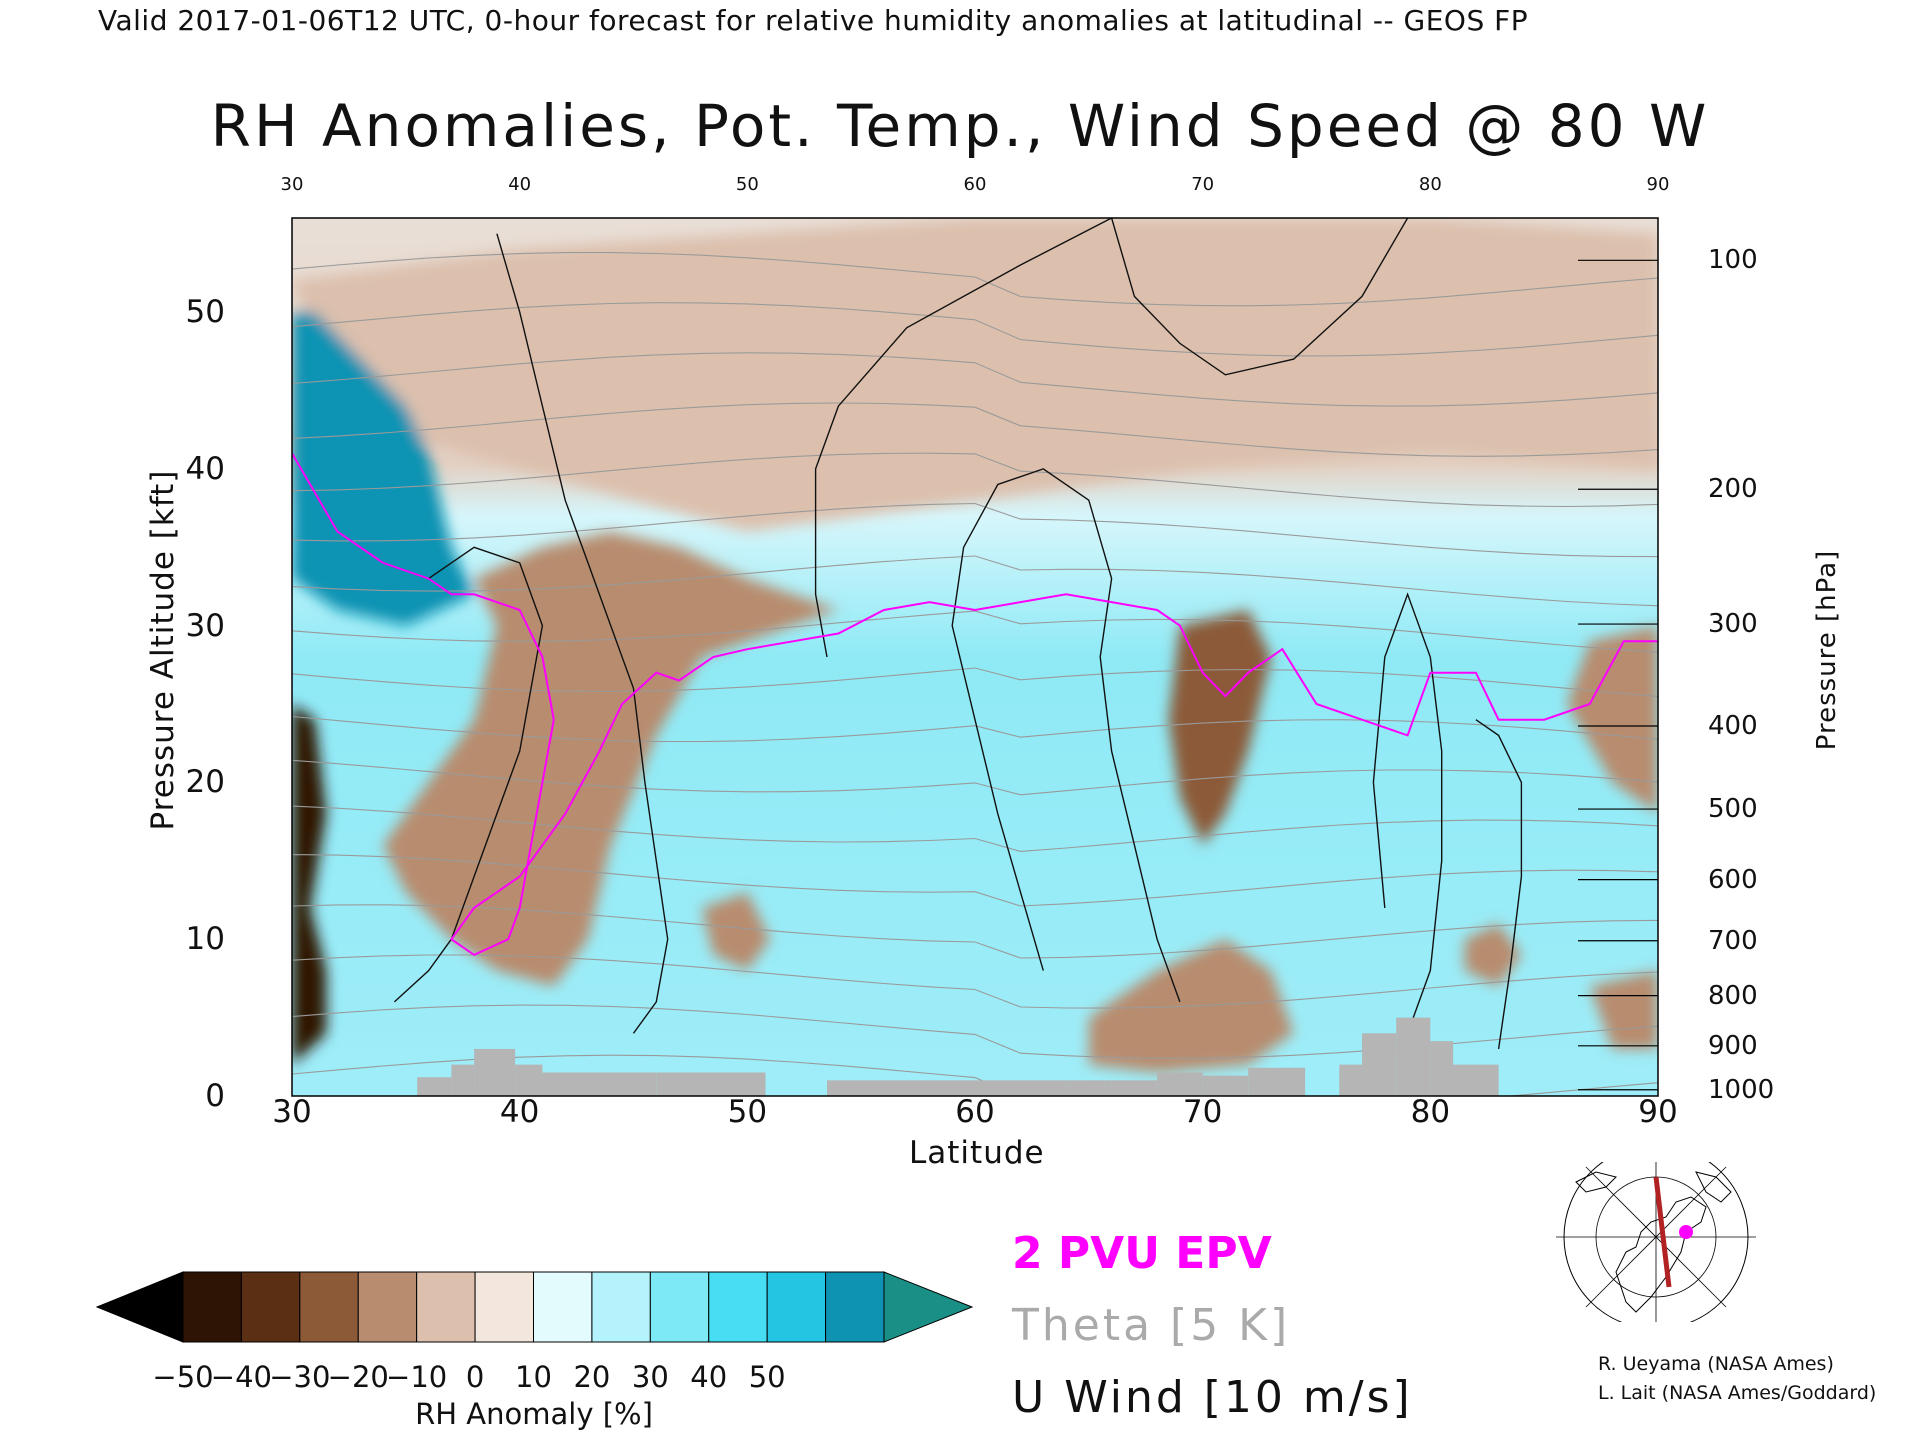  Describe the element at coordinates (292, 184) in the screenshot. I see `top-lat-label-30: 30` at that location.